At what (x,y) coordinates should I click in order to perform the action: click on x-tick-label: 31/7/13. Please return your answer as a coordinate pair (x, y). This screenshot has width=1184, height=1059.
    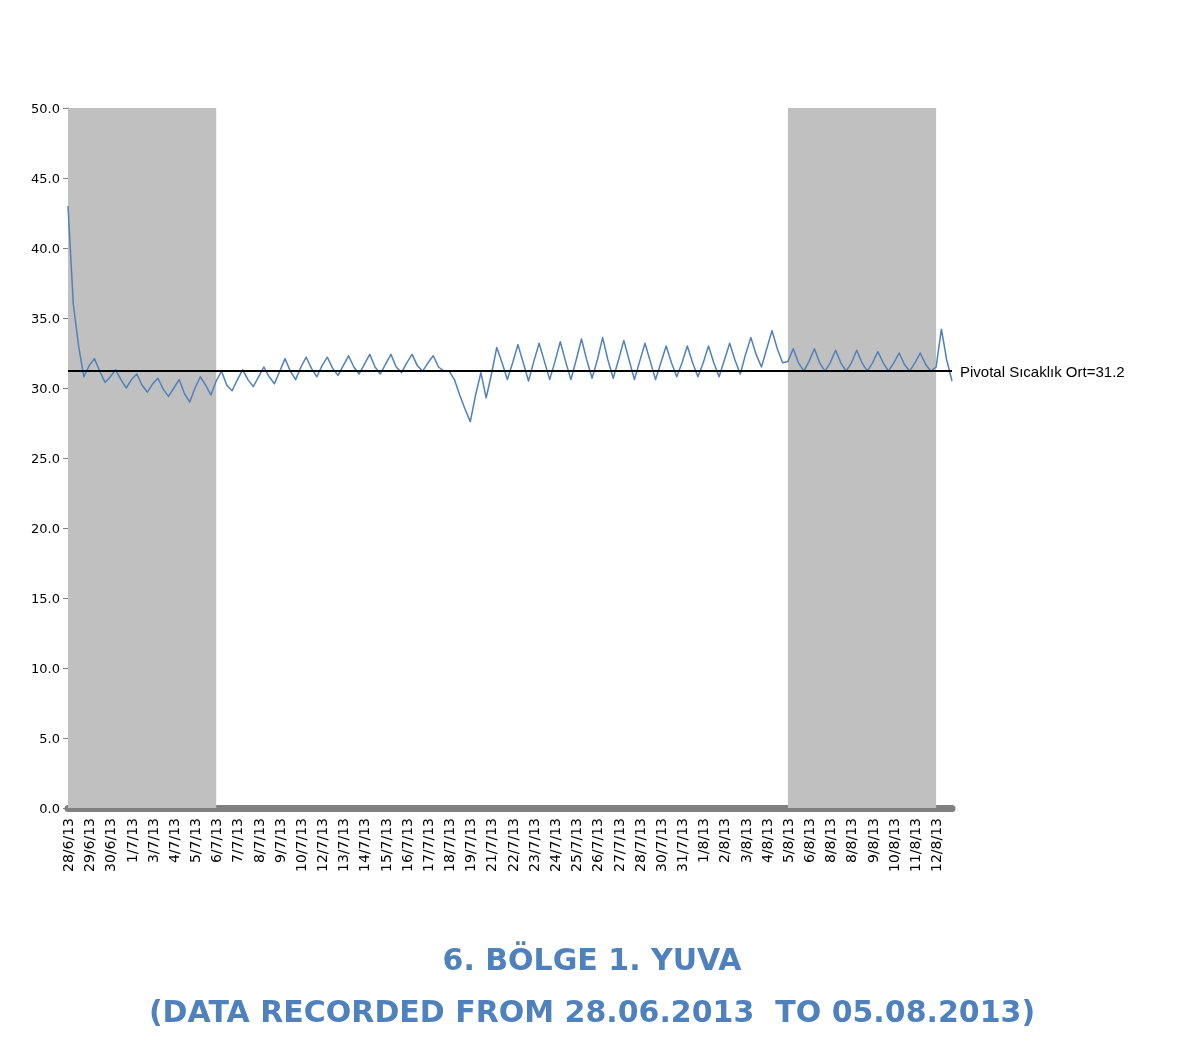
    Looking at the image, I should click on (682, 845).